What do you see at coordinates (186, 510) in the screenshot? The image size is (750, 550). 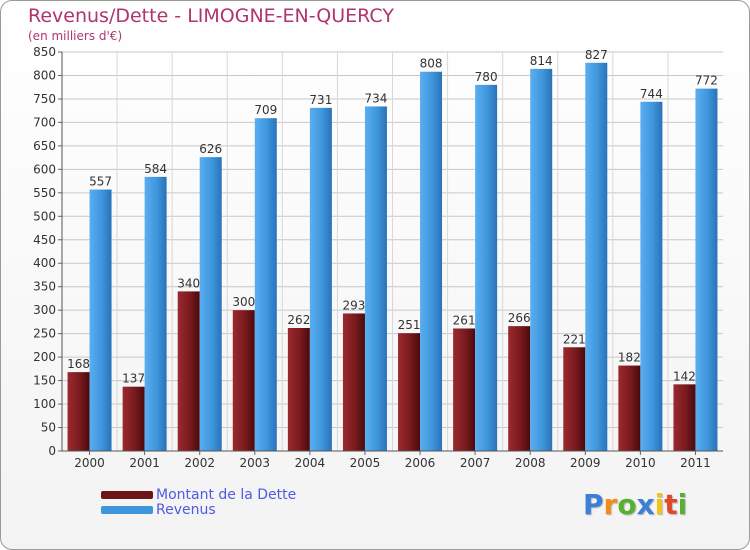 I see `legend-label-revenus: Revenus` at bounding box center [186, 510].